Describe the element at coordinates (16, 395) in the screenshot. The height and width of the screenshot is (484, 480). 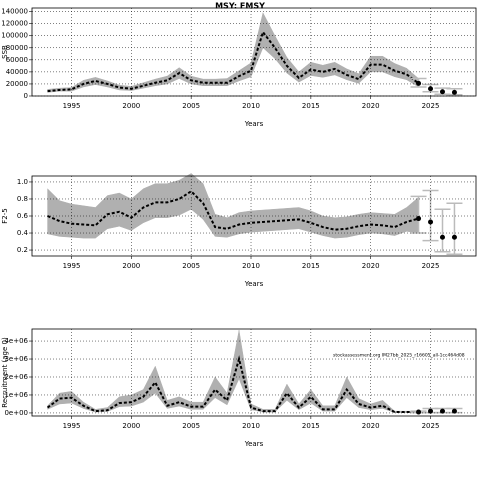
I see `y-tick-label: 1e+06` at that location.